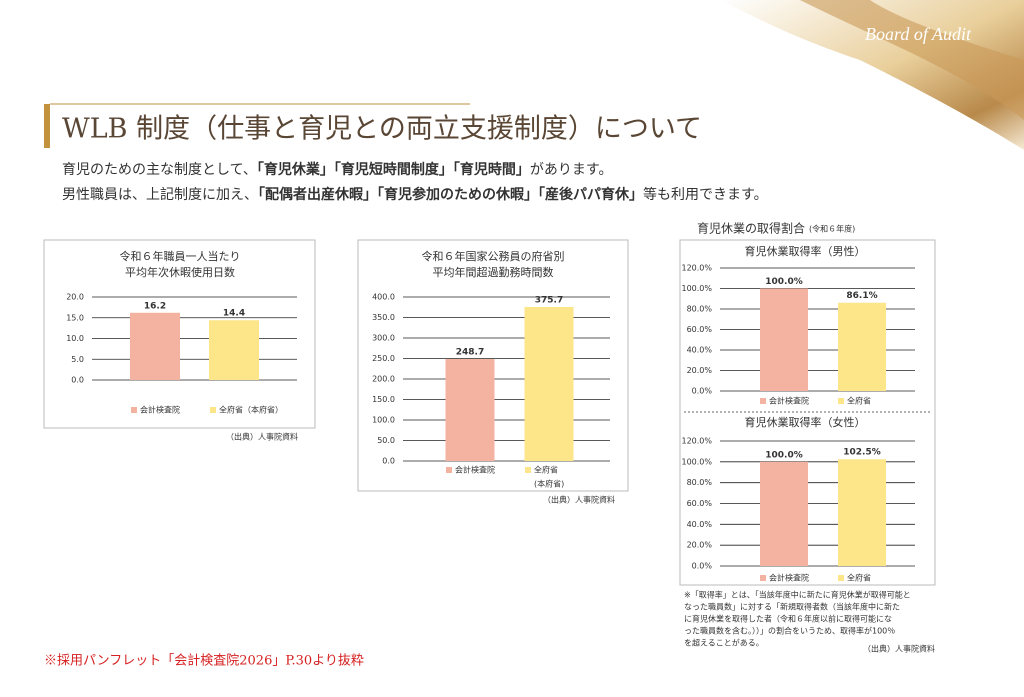 The width and height of the screenshot is (1024, 697). I want to click on intro-segment: があります。, so click(571, 170).